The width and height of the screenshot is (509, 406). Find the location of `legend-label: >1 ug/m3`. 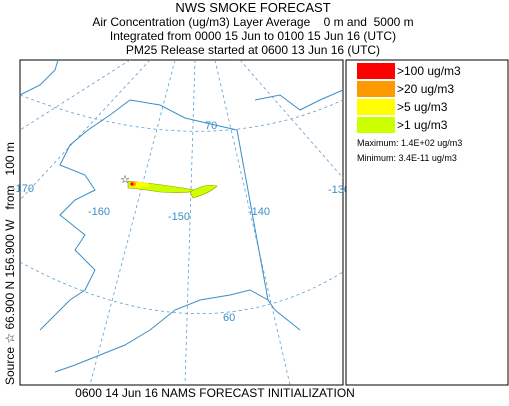

legend-label: >1 ug/m3 is located at coordinates (422, 125).